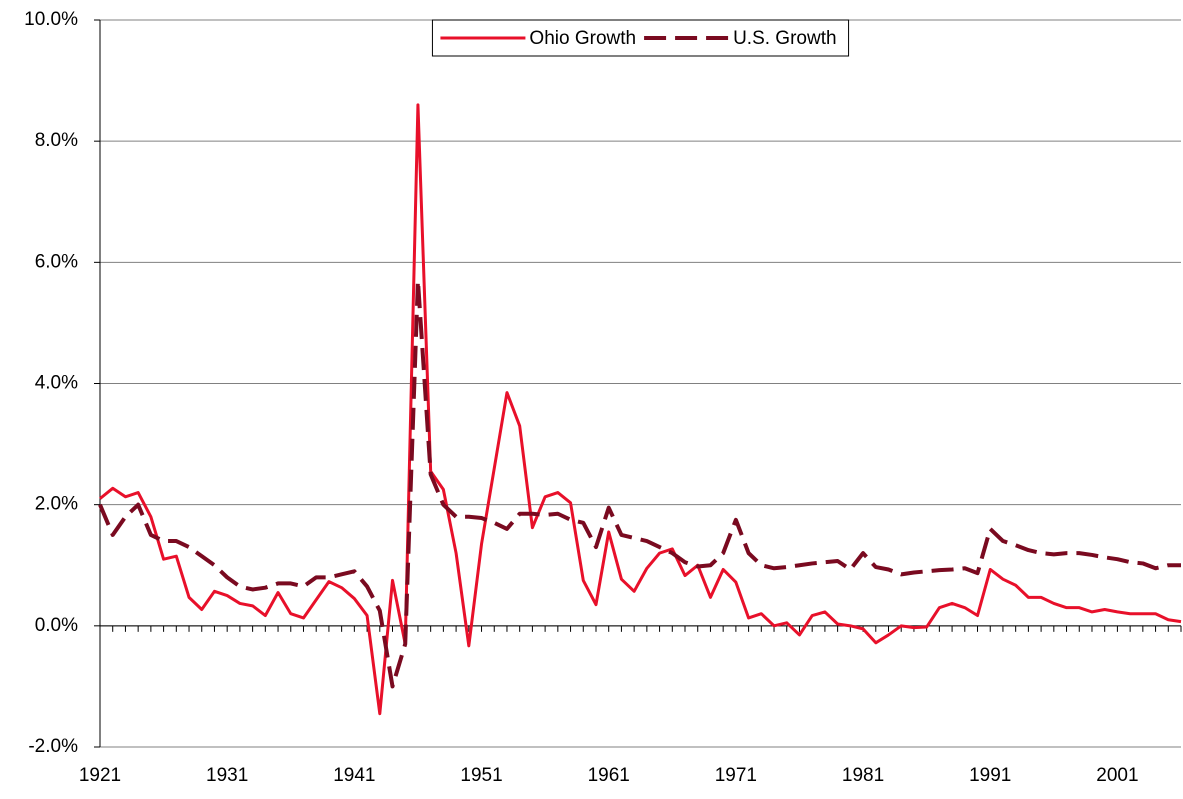 This screenshot has height=799, width=1183. Describe the element at coordinates (56, 625) in the screenshot. I see `y-tick-label: 0.0%` at that location.